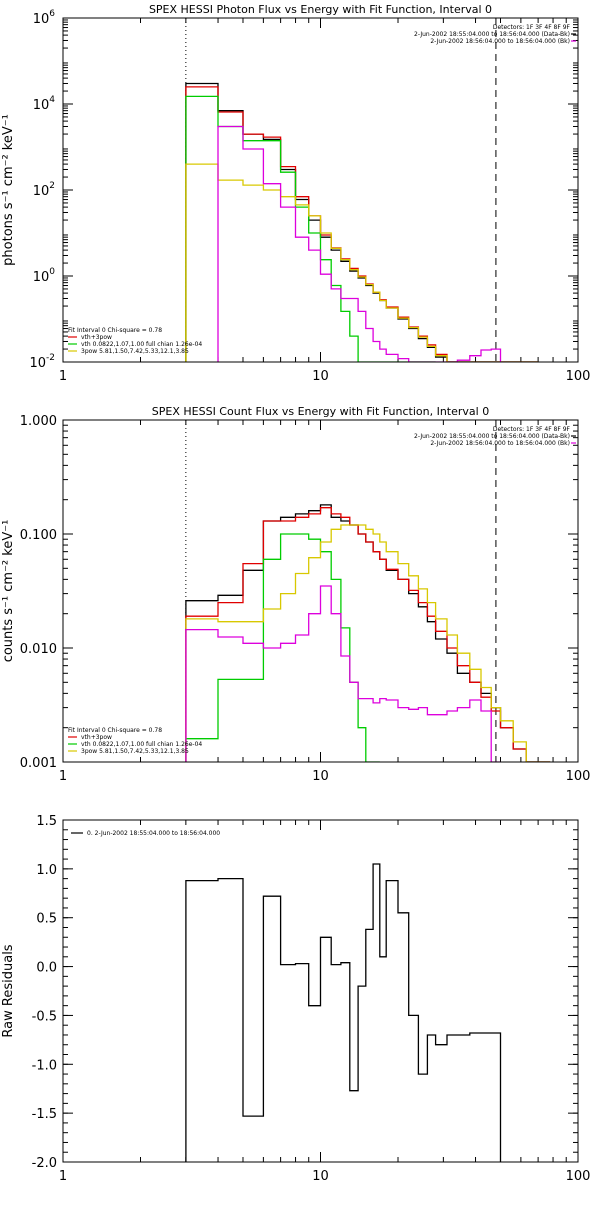  I want to click on y-tick-label: -0.5, so click(44, 1016).